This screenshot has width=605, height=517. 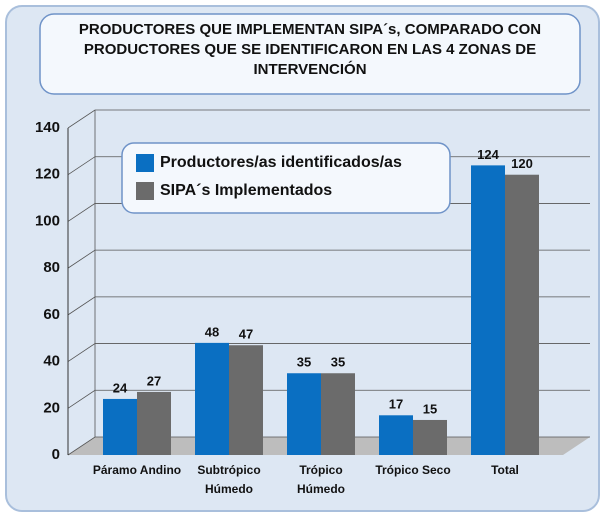 I want to click on y-tick-label: 20, so click(x=51, y=407).